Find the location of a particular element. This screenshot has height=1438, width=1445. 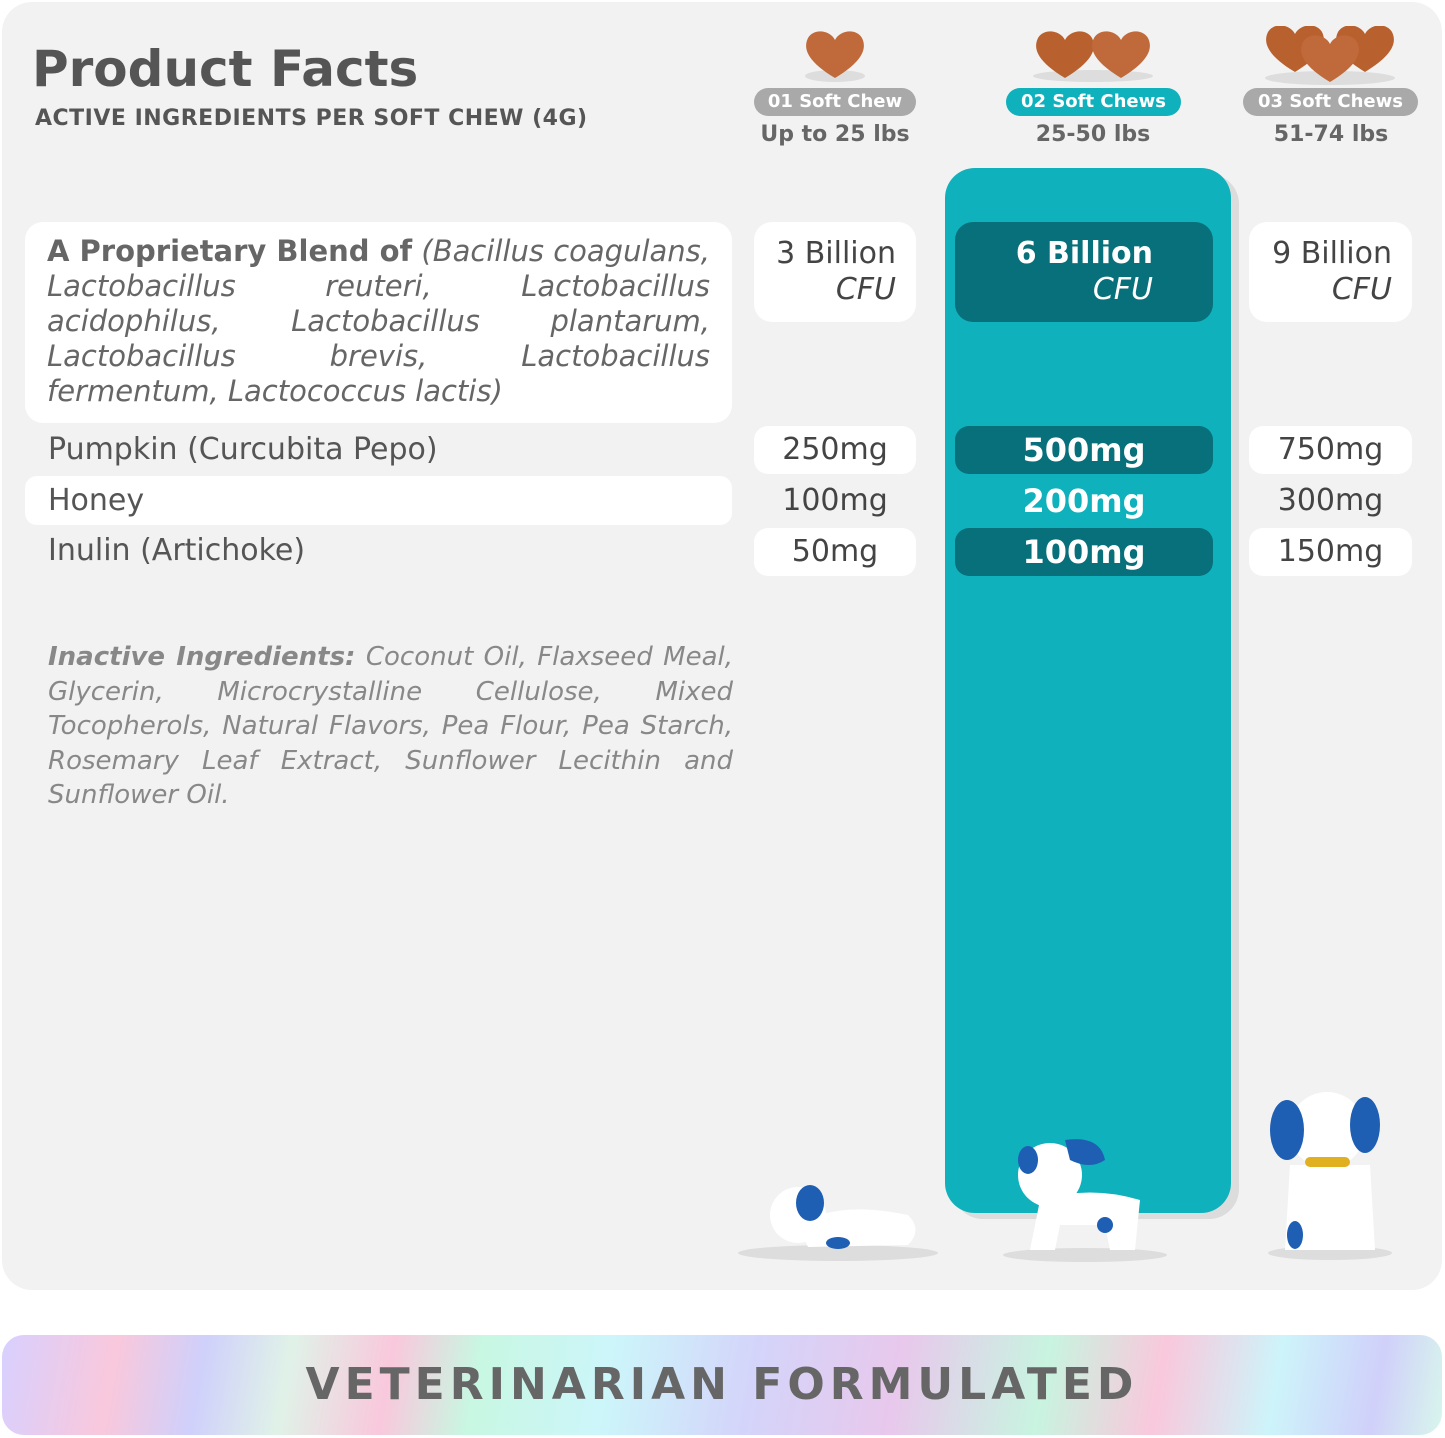

cfu-amount: 6 Billion is located at coordinates (1084, 253).